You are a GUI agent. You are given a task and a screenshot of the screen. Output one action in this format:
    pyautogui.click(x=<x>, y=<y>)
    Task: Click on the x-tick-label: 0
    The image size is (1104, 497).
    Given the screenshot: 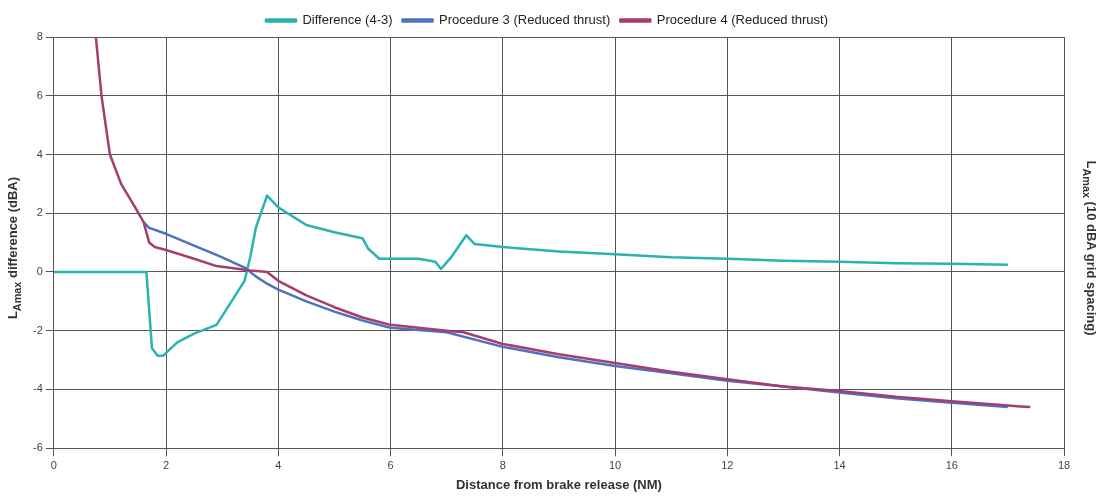 What is the action you would take?
    pyautogui.click(x=53, y=464)
    